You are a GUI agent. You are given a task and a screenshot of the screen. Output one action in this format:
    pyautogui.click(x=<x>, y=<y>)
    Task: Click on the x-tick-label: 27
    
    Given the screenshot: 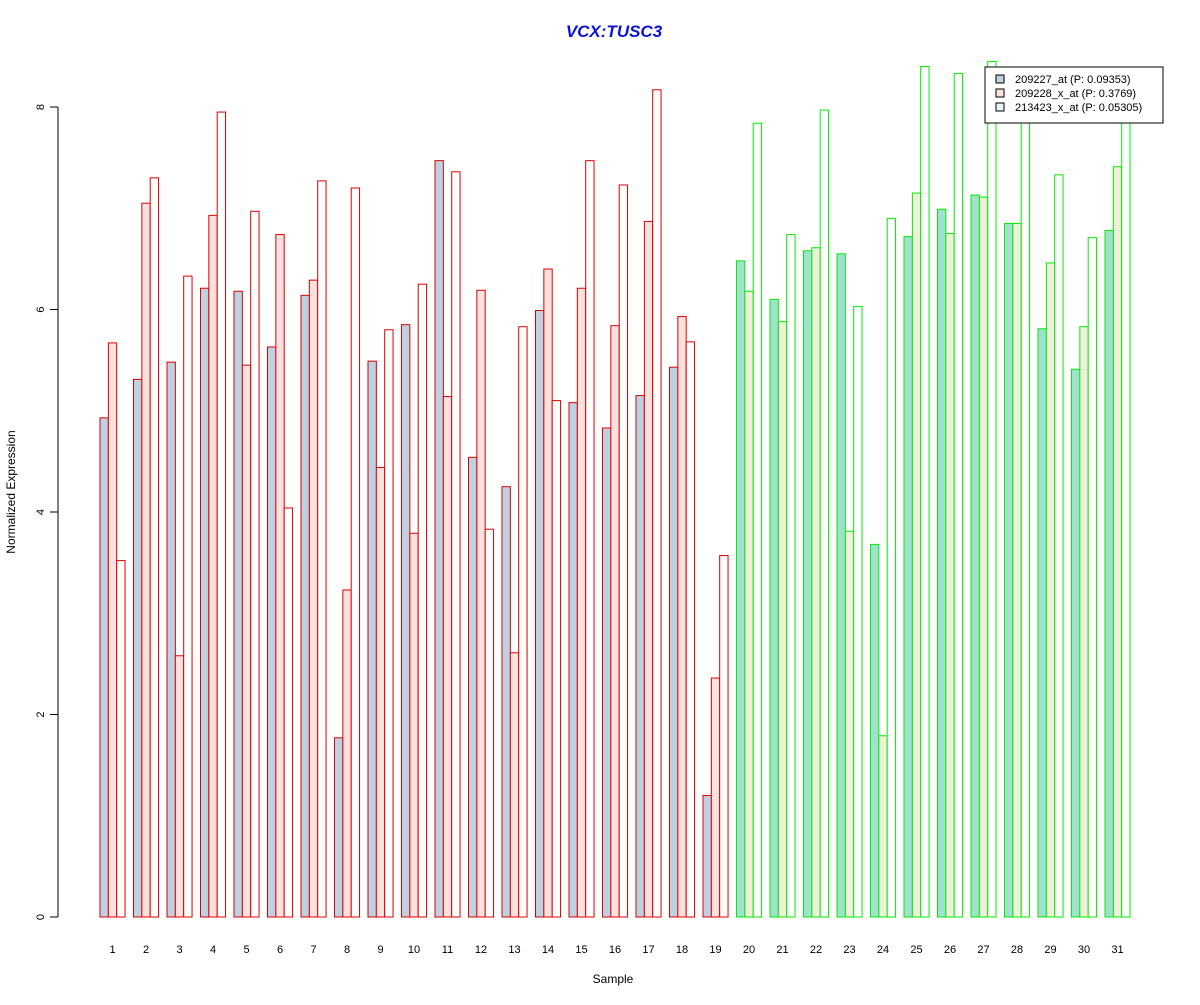 What is the action you would take?
    pyautogui.click(x=983, y=950)
    